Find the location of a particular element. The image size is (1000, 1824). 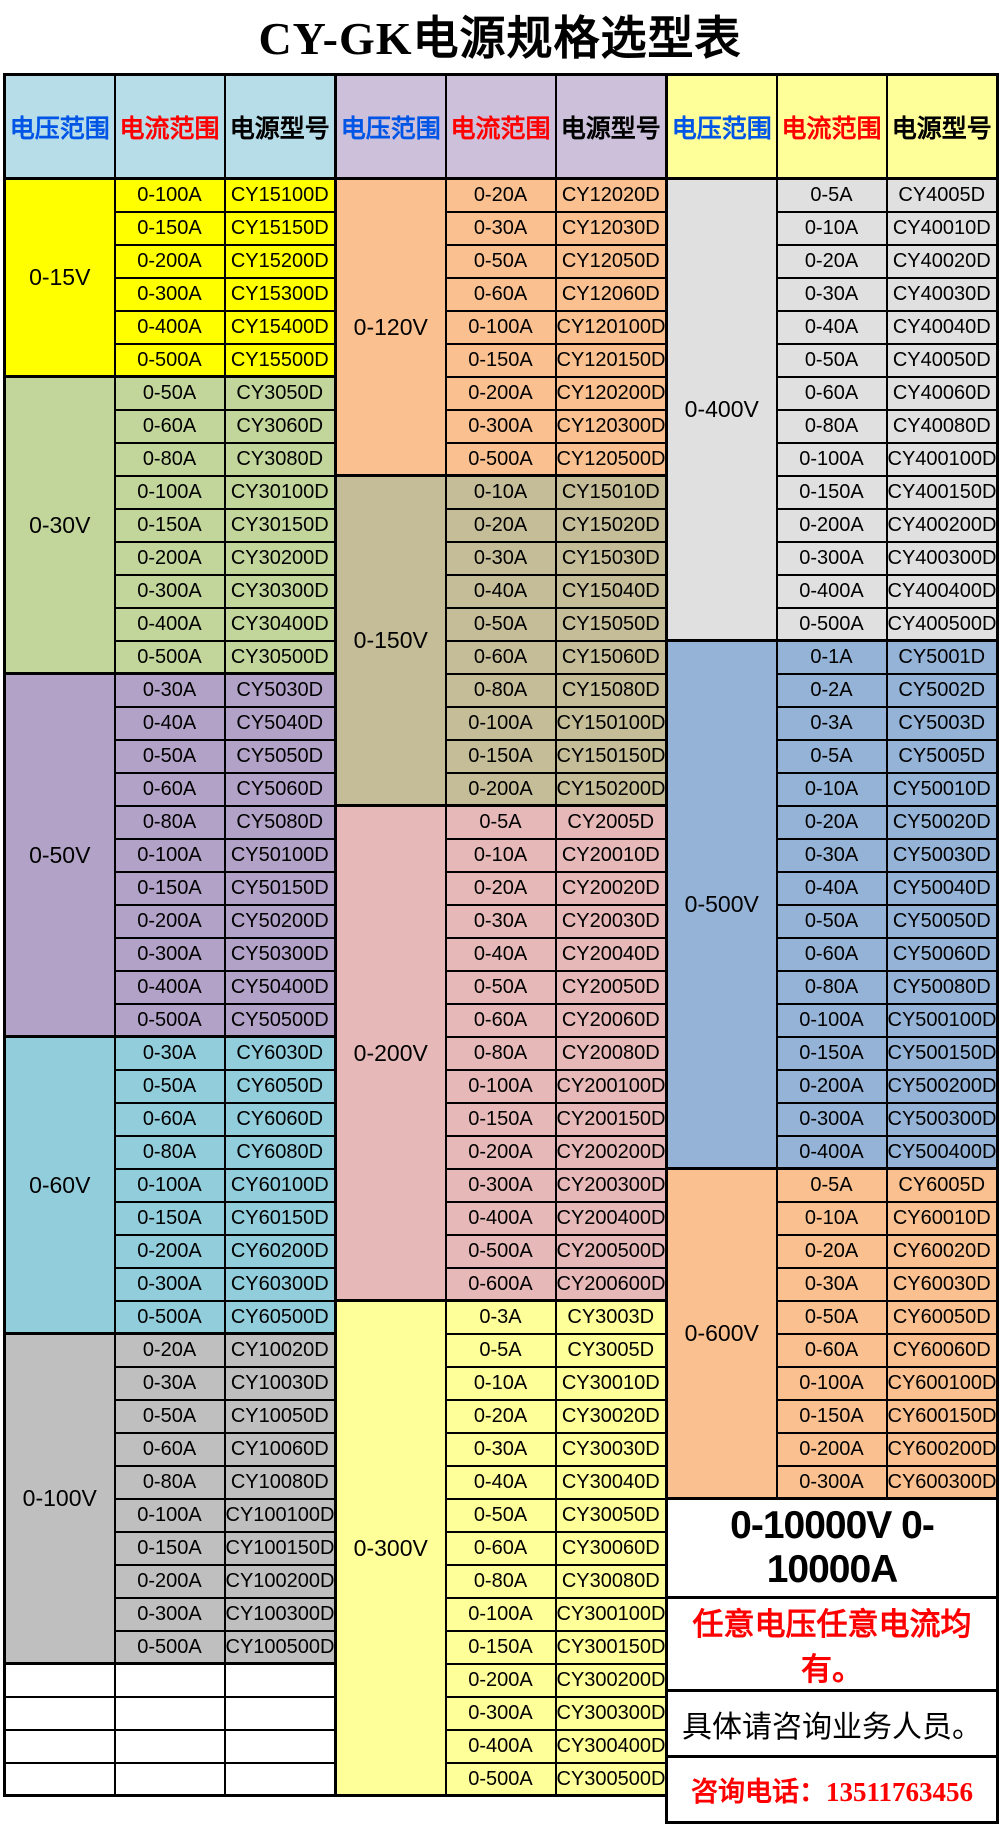

model-cell: CY100200D is located at coordinates (280, 1581).